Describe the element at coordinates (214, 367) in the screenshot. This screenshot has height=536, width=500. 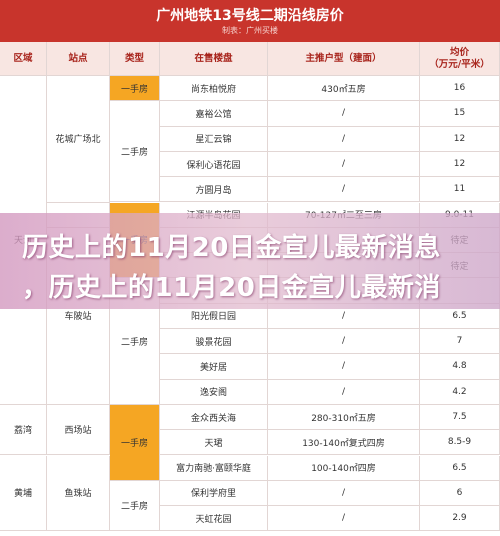
I see `estate-cell: 美好居` at that location.